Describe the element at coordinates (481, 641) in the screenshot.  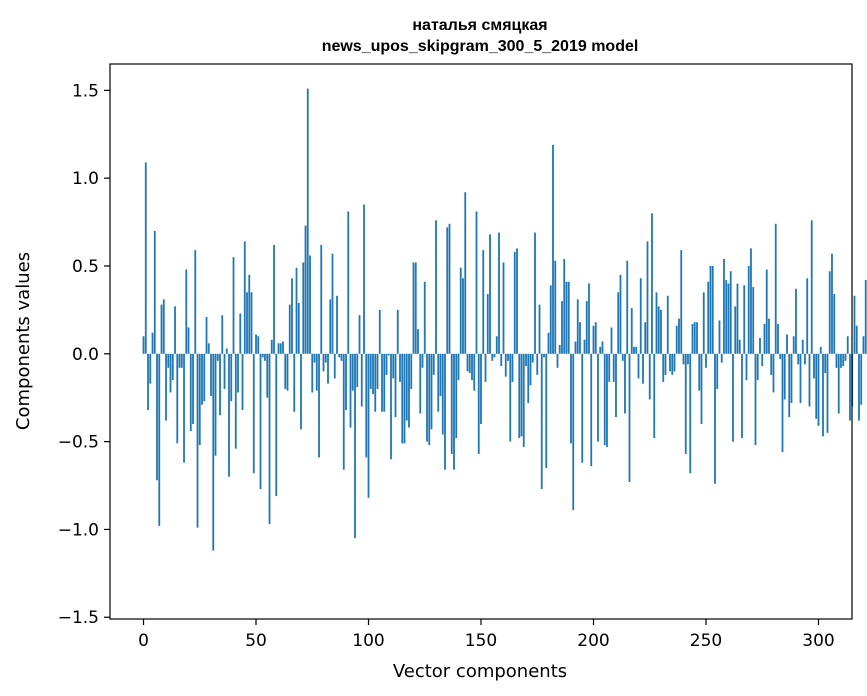
I see `x-tick-label: 150` at that location.